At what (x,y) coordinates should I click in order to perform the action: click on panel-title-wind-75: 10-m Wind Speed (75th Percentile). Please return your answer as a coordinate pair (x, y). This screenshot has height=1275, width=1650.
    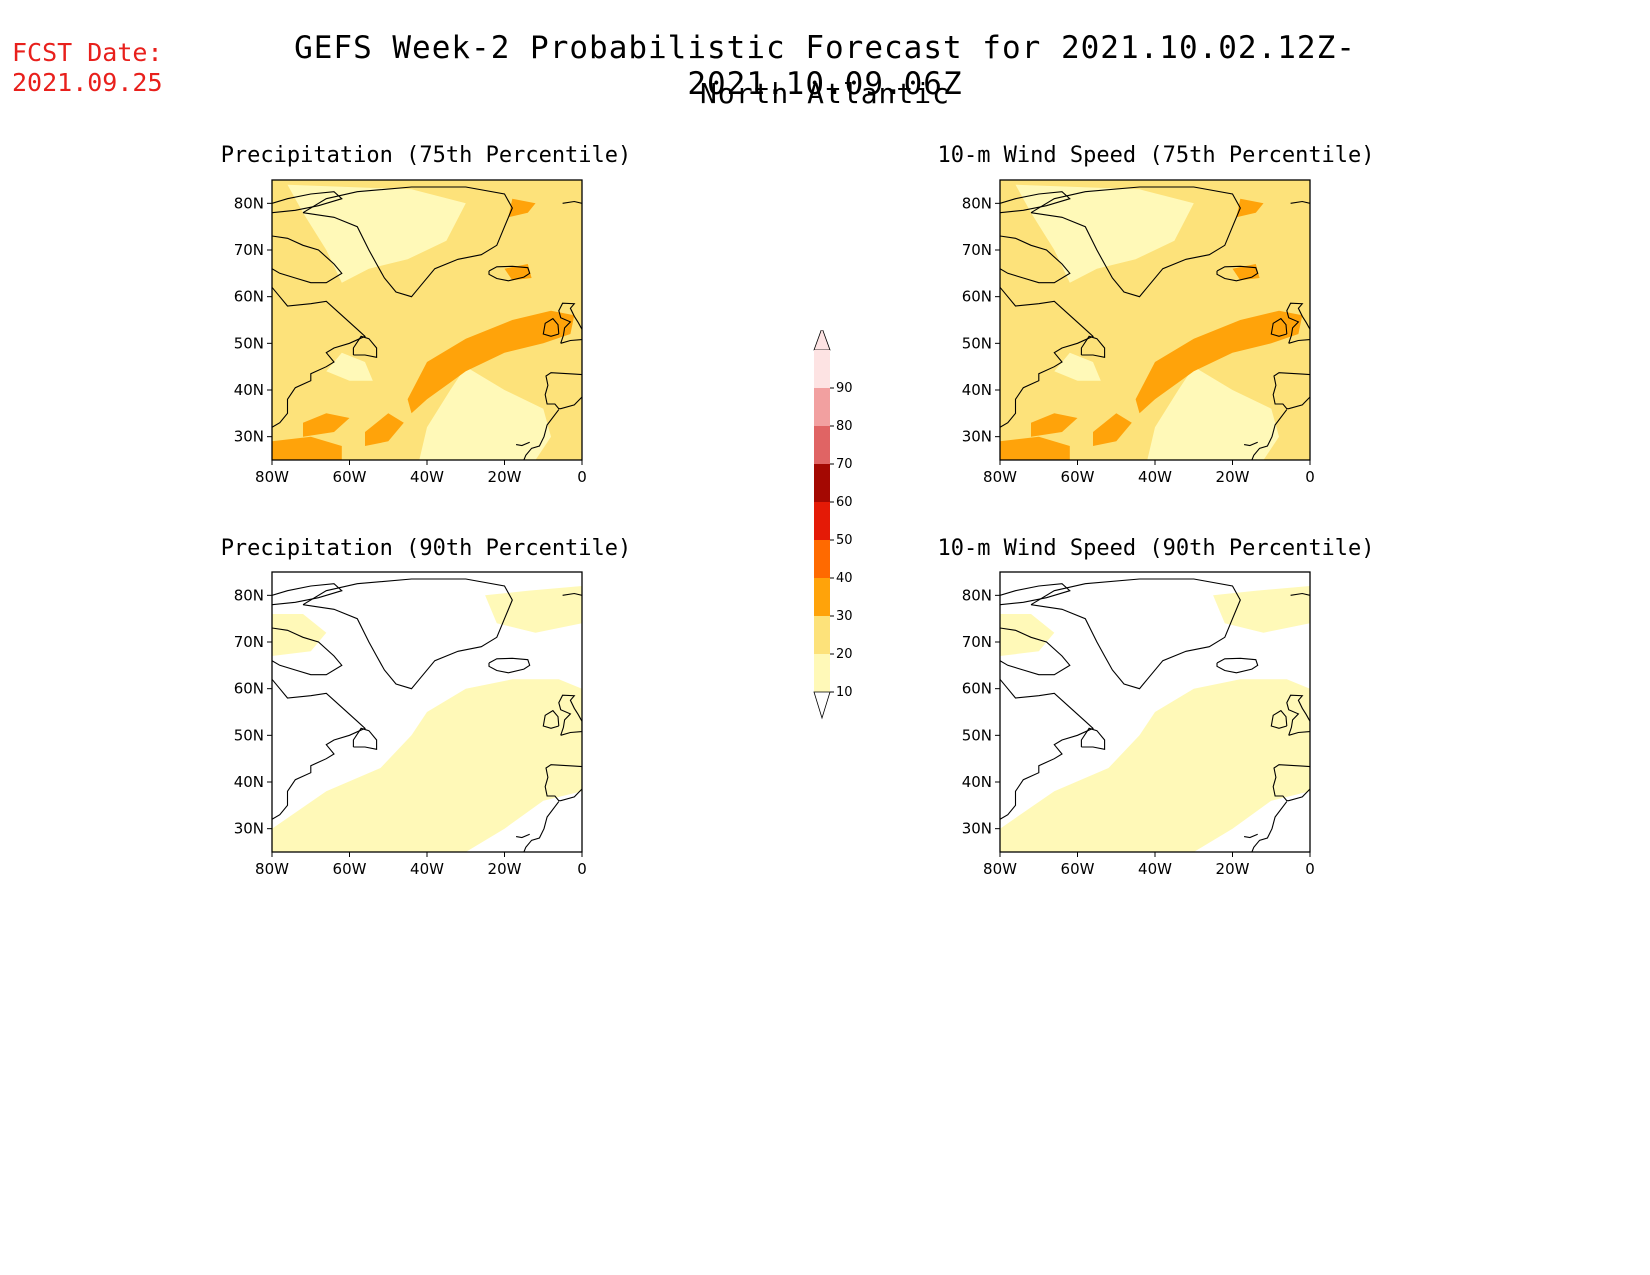
    Looking at the image, I should click on (1156, 155).